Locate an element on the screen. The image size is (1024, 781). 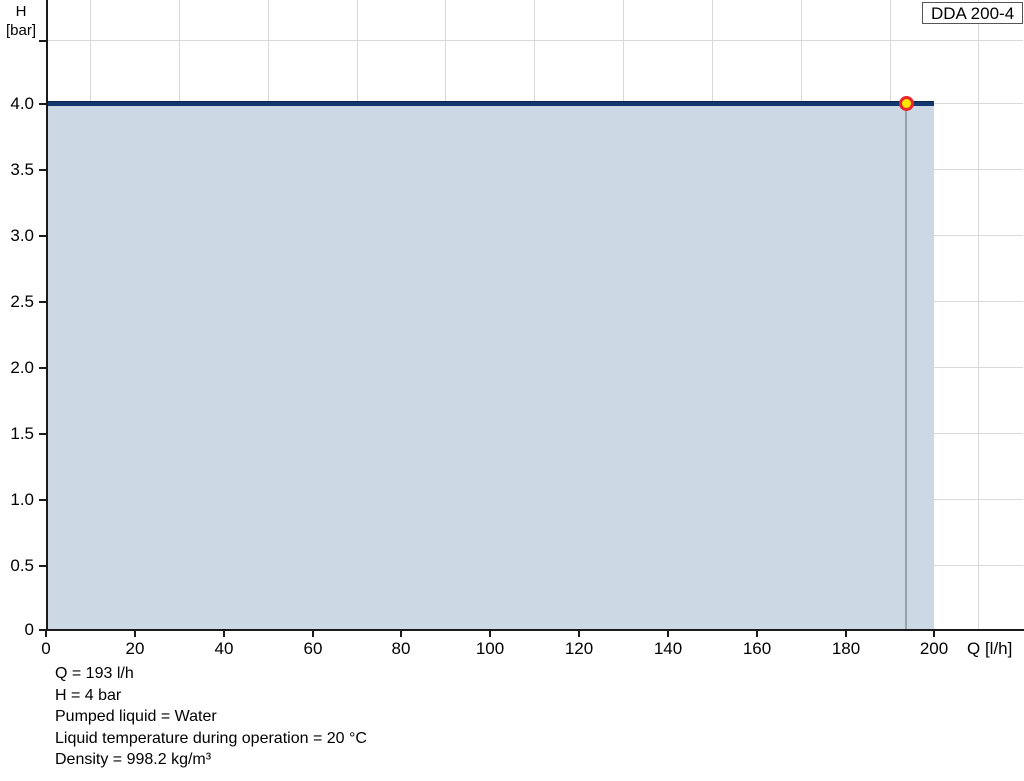
y-axis-tick-label: 0 is located at coordinates (29, 629).